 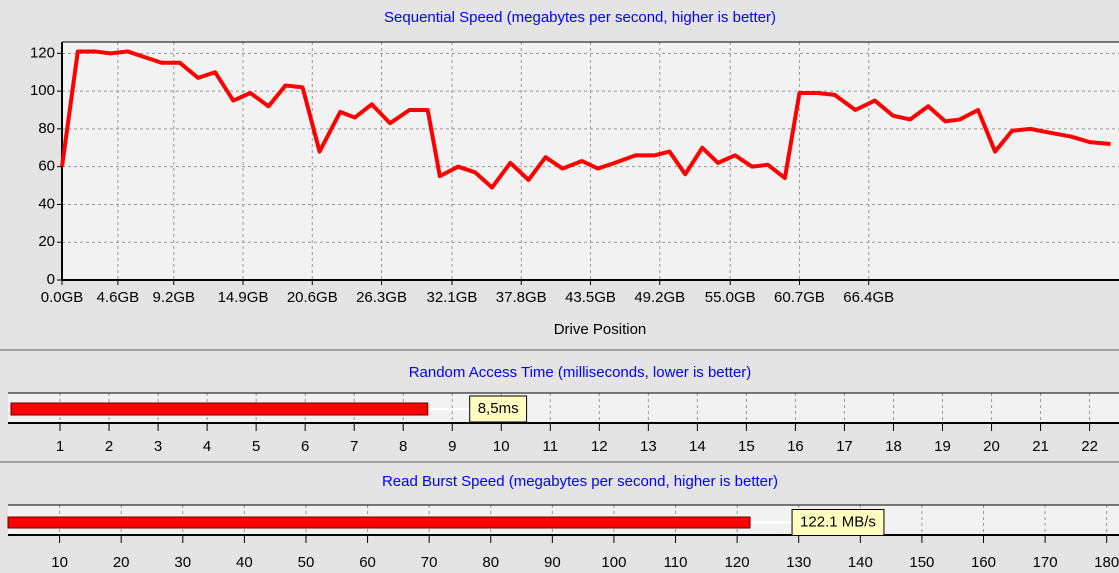 What do you see at coordinates (737, 562) in the screenshot?
I see `x-tick-label: 120` at bounding box center [737, 562].